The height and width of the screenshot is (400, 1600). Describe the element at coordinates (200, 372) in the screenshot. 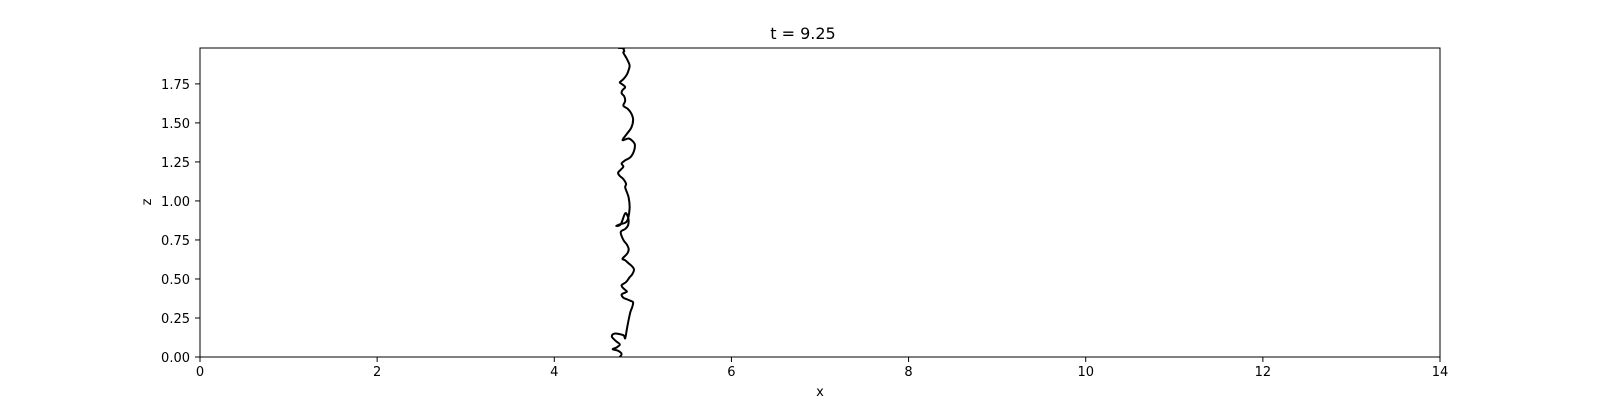

I see `x-tick-label: 0` at that location.